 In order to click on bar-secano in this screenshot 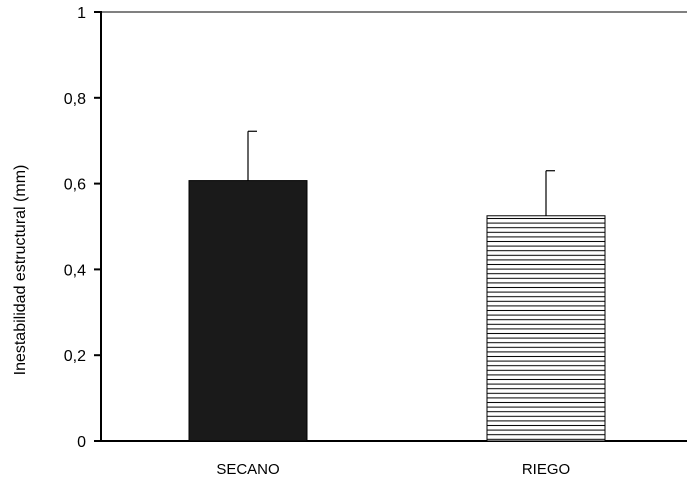, I will do `click(248, 311)`.